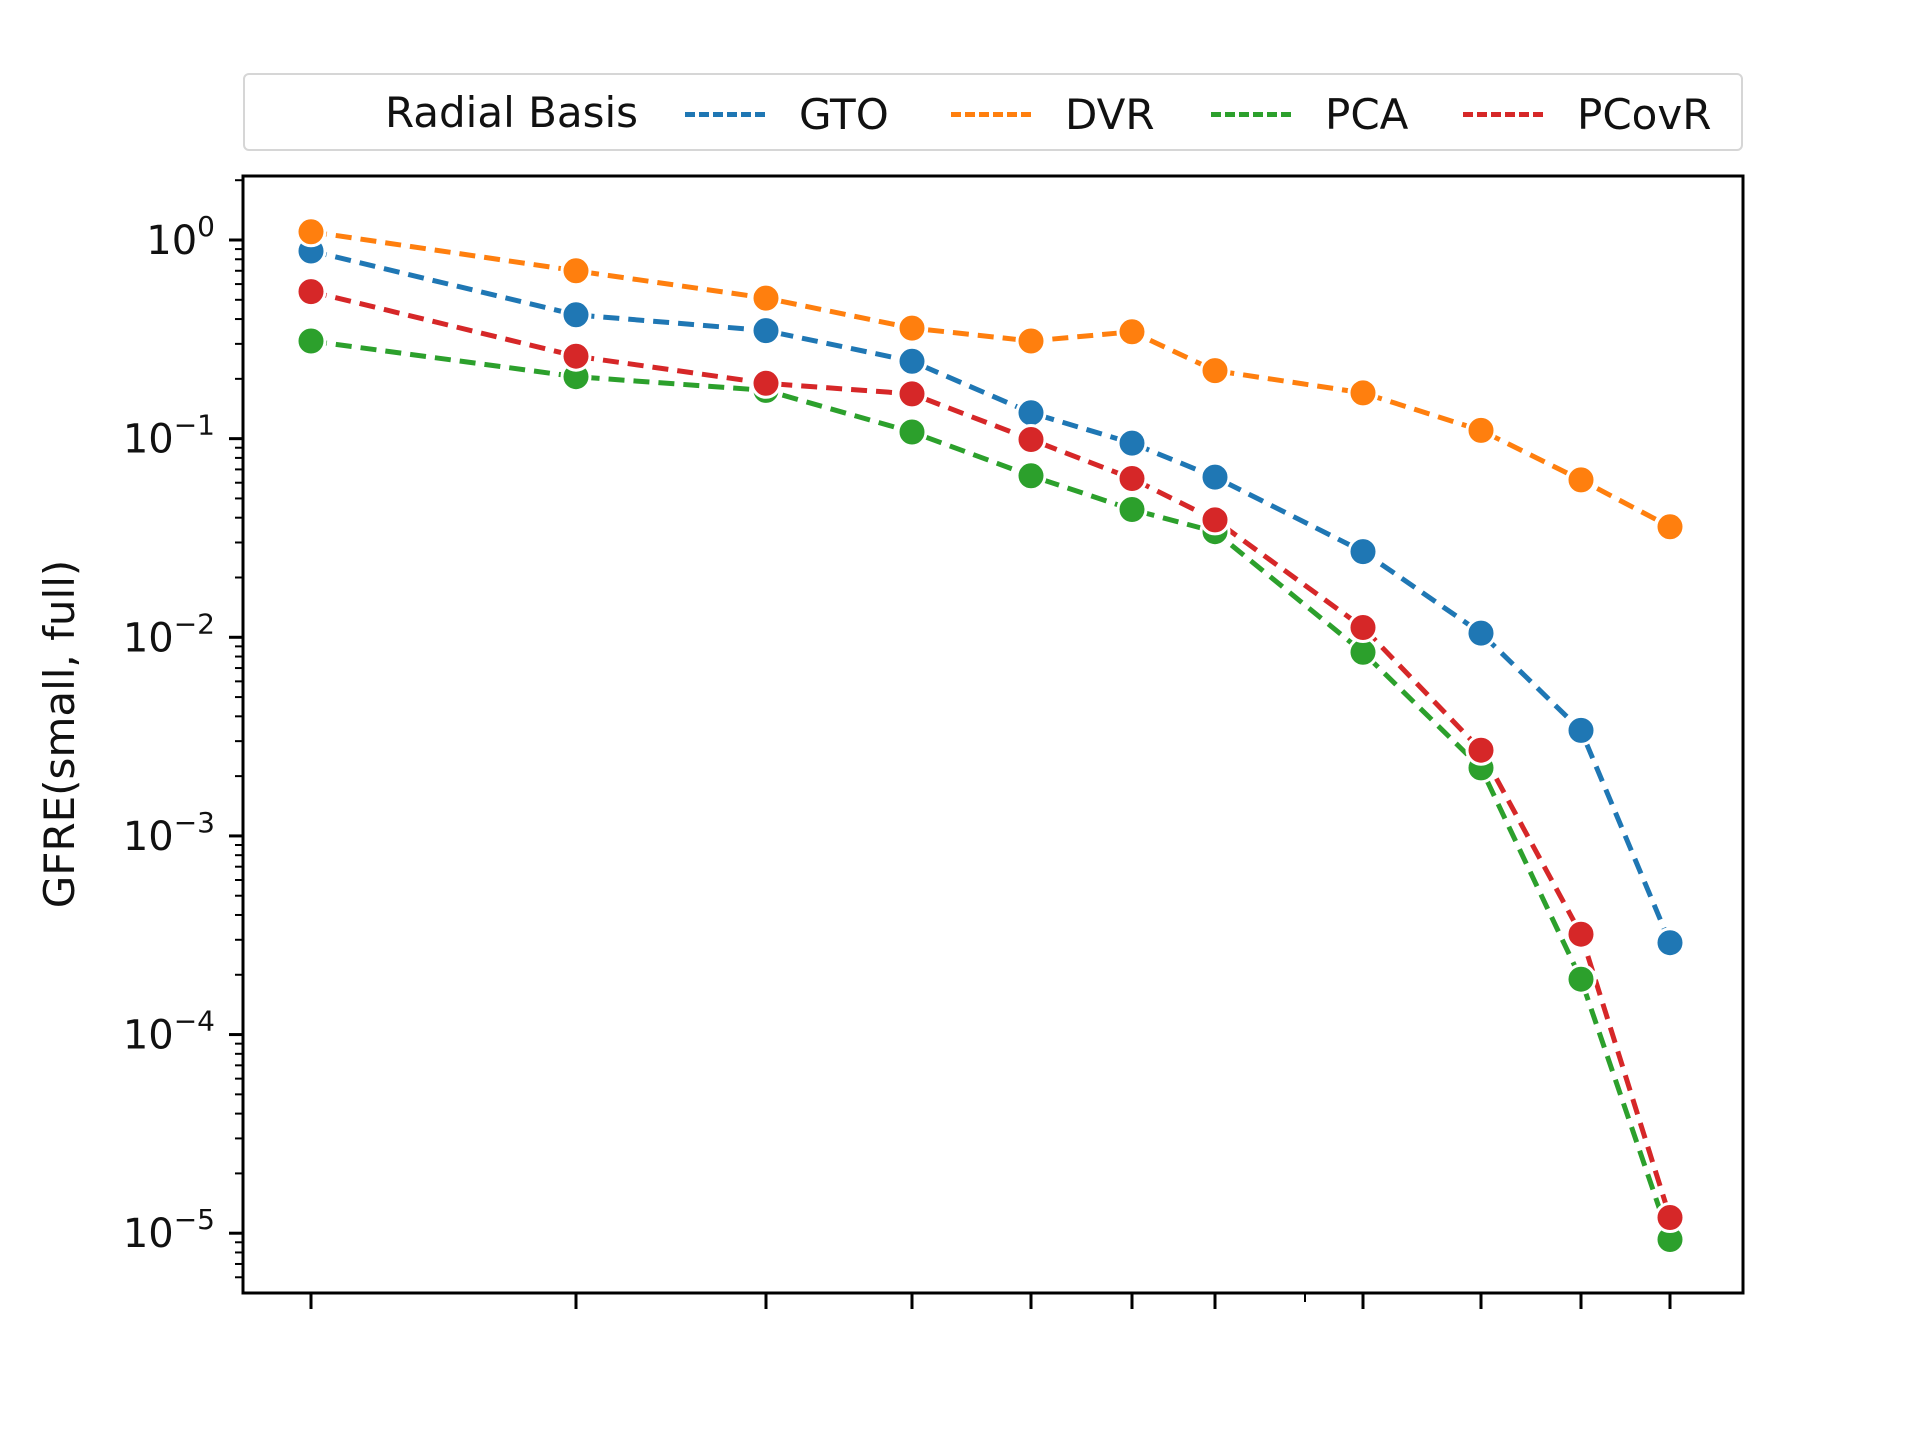 The image size is (1920, 1440). What do you see at coordinates (169, 833) in the screenshot?
I see `y-tick-label: 10⁻³` at bounding box center [169, 833].